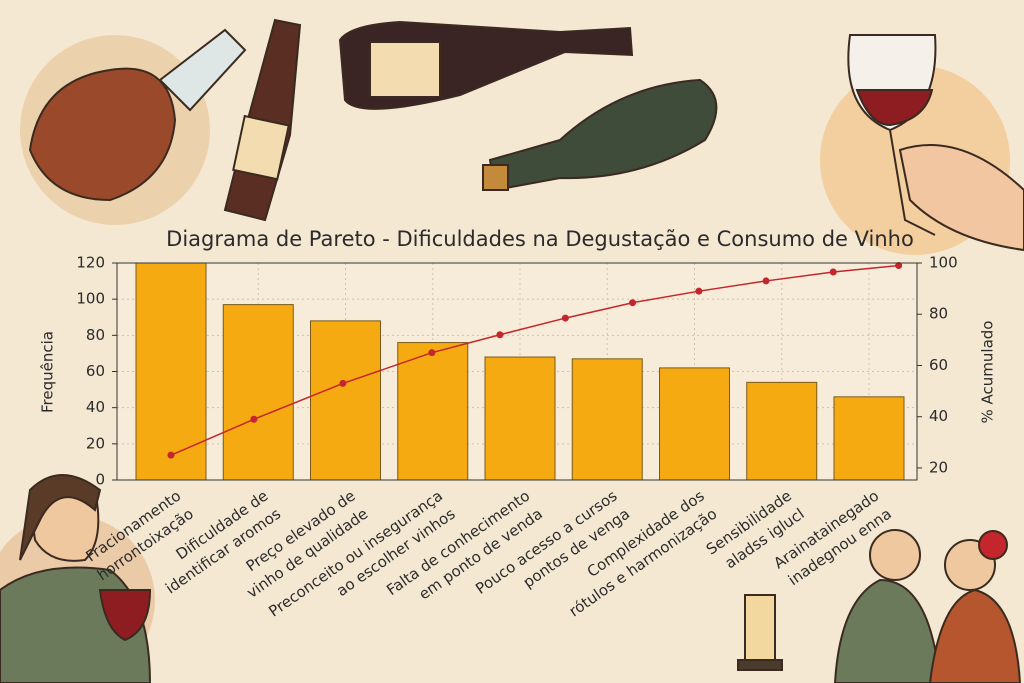 The height and width of the screenshot is (683, 1024). What do you see at coordinates (95, 407) in the screenshot?
I see `y-tick-label: 40` at bounding box center [95, 407].